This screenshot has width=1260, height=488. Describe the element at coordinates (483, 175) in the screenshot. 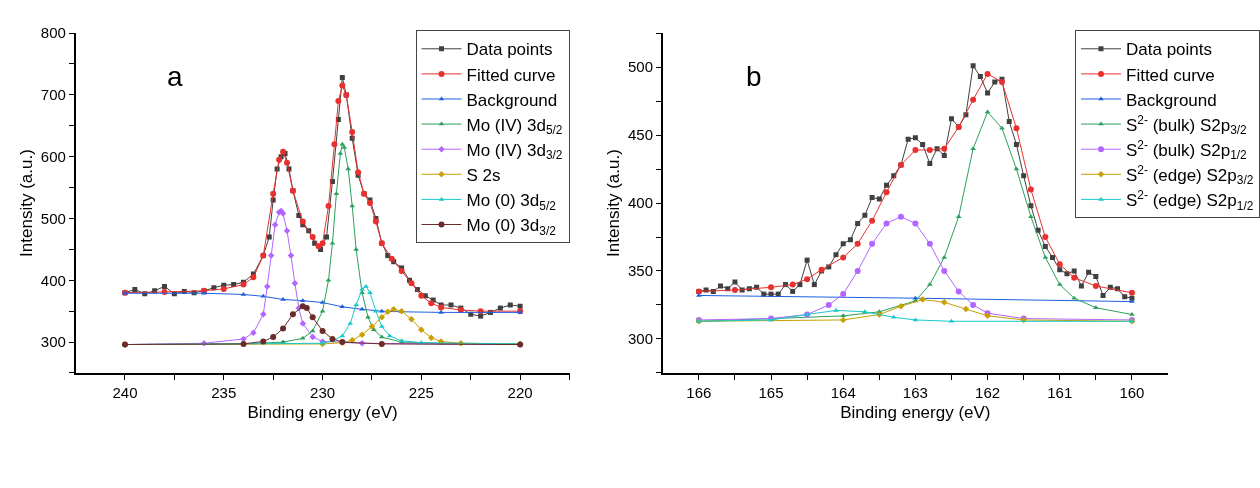

I see `legend-label: S 2s` at that location.